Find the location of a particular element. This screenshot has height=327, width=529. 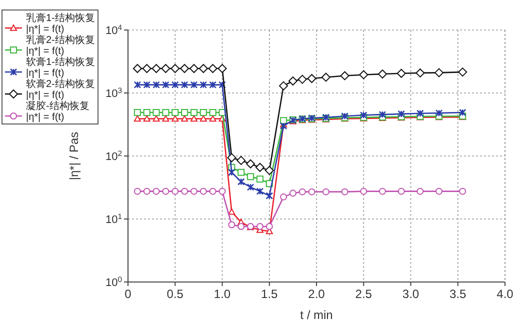

x-tick-label: 1.5 is located at coordinates (269, 294).